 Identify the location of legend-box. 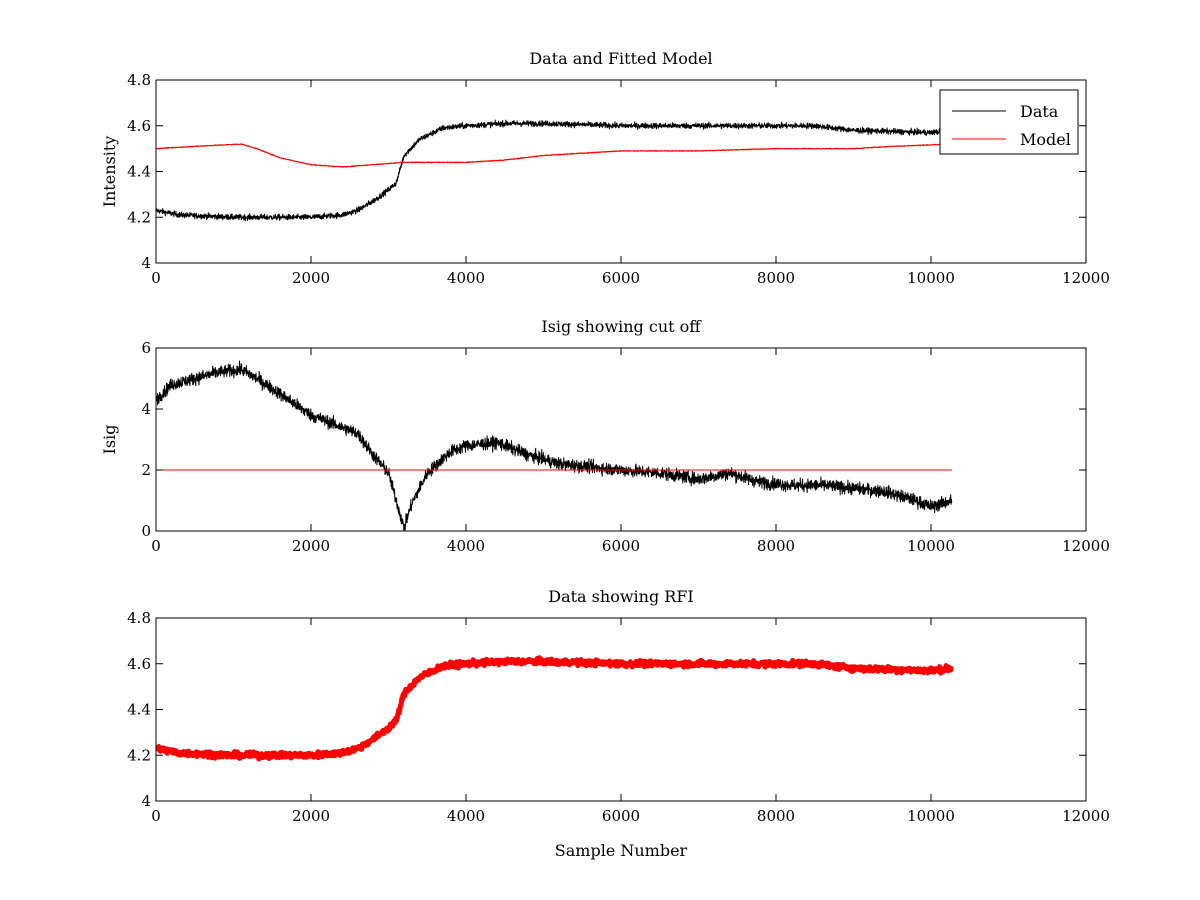
(1009, 122).